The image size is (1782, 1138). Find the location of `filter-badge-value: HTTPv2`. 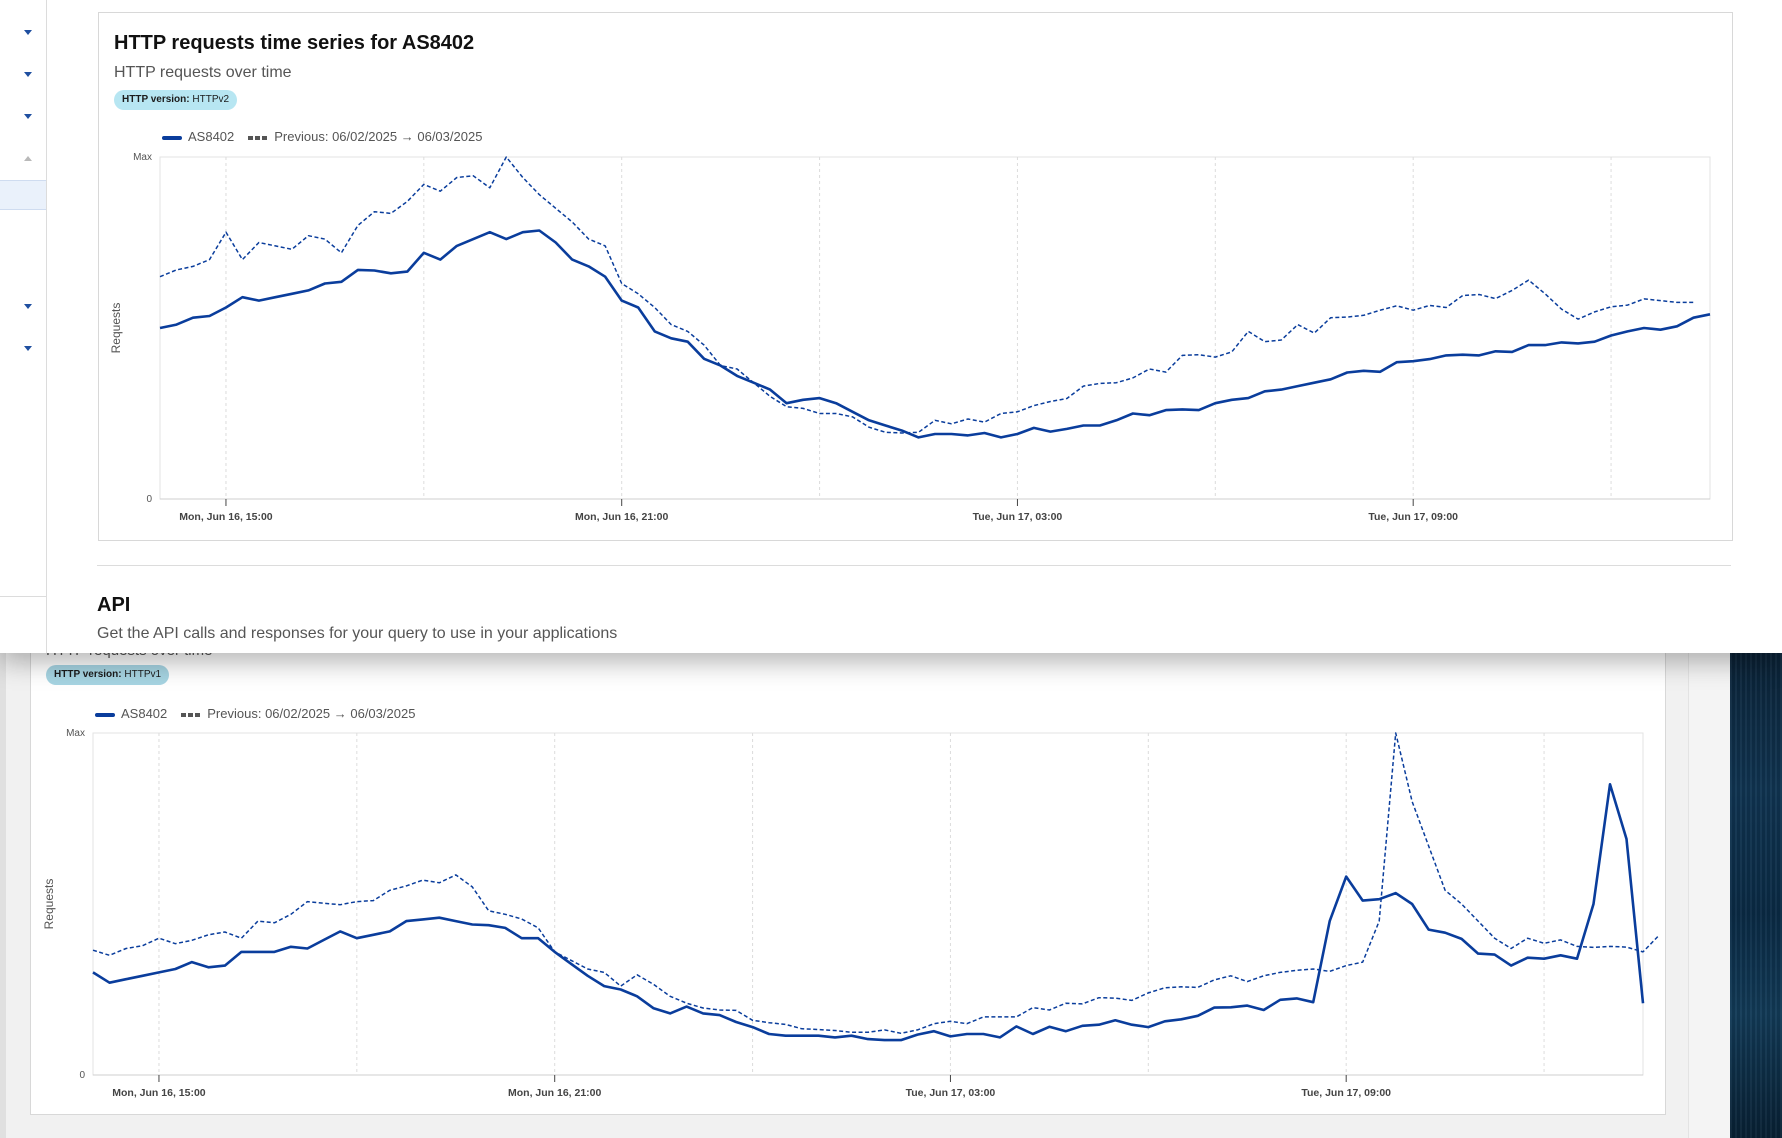

filter-badge-value: HTTPv2 is located at coordinates (211, 99).